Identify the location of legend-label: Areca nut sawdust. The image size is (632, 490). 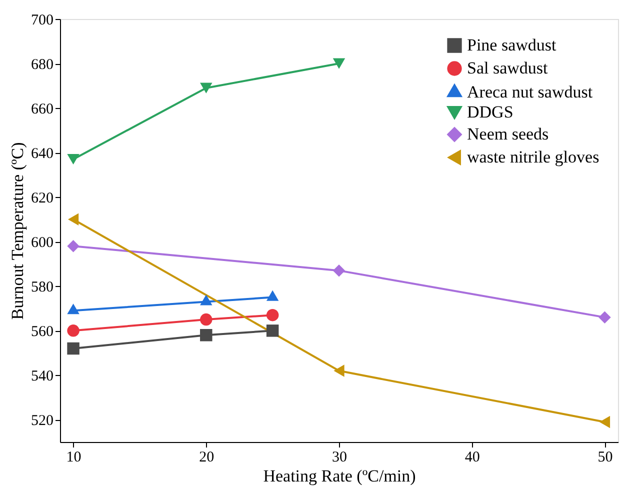
(530, 92).